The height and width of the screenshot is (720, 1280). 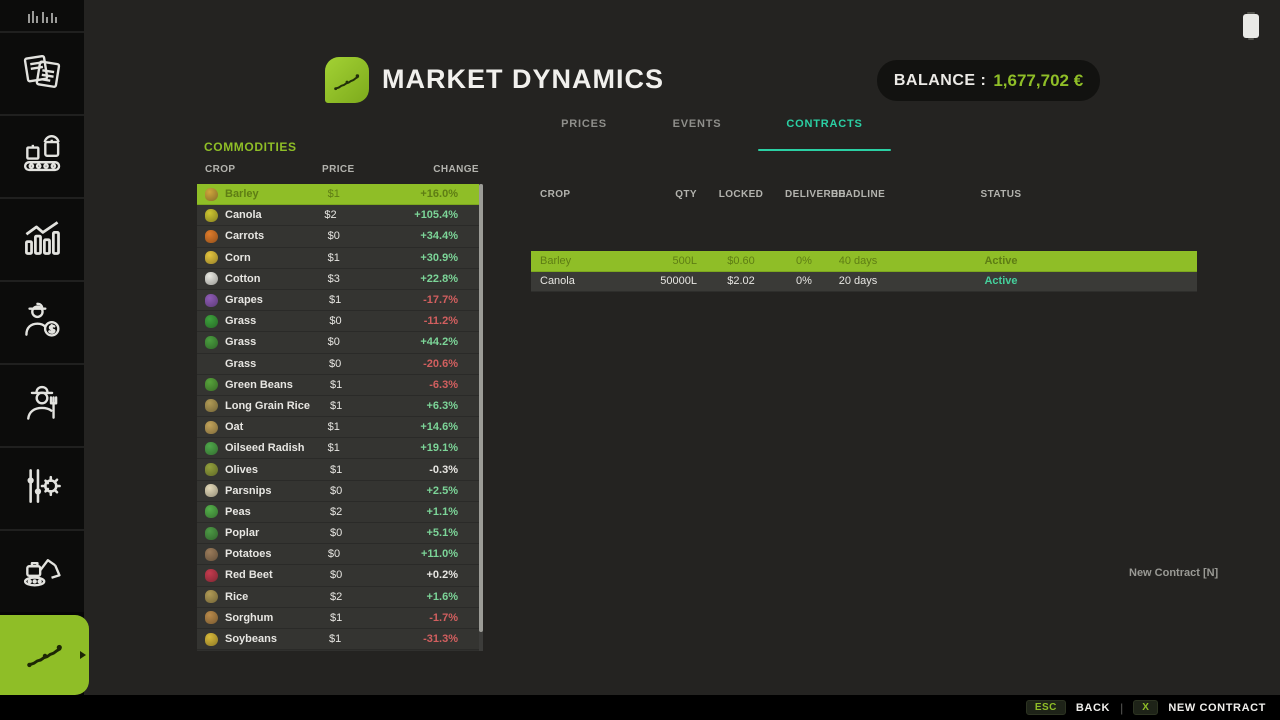 I want to click on contract-qty: 500L, so click(x=684, y=260).